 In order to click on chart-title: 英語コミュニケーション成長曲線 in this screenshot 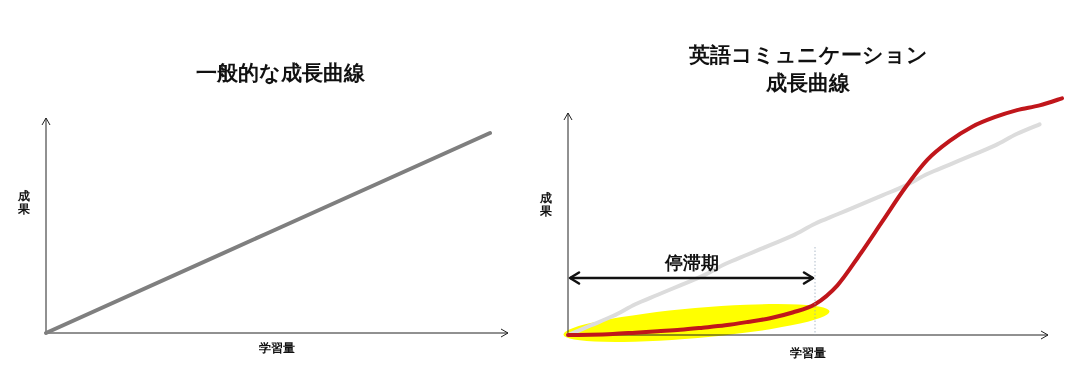, I will do `click(807, 69)`.